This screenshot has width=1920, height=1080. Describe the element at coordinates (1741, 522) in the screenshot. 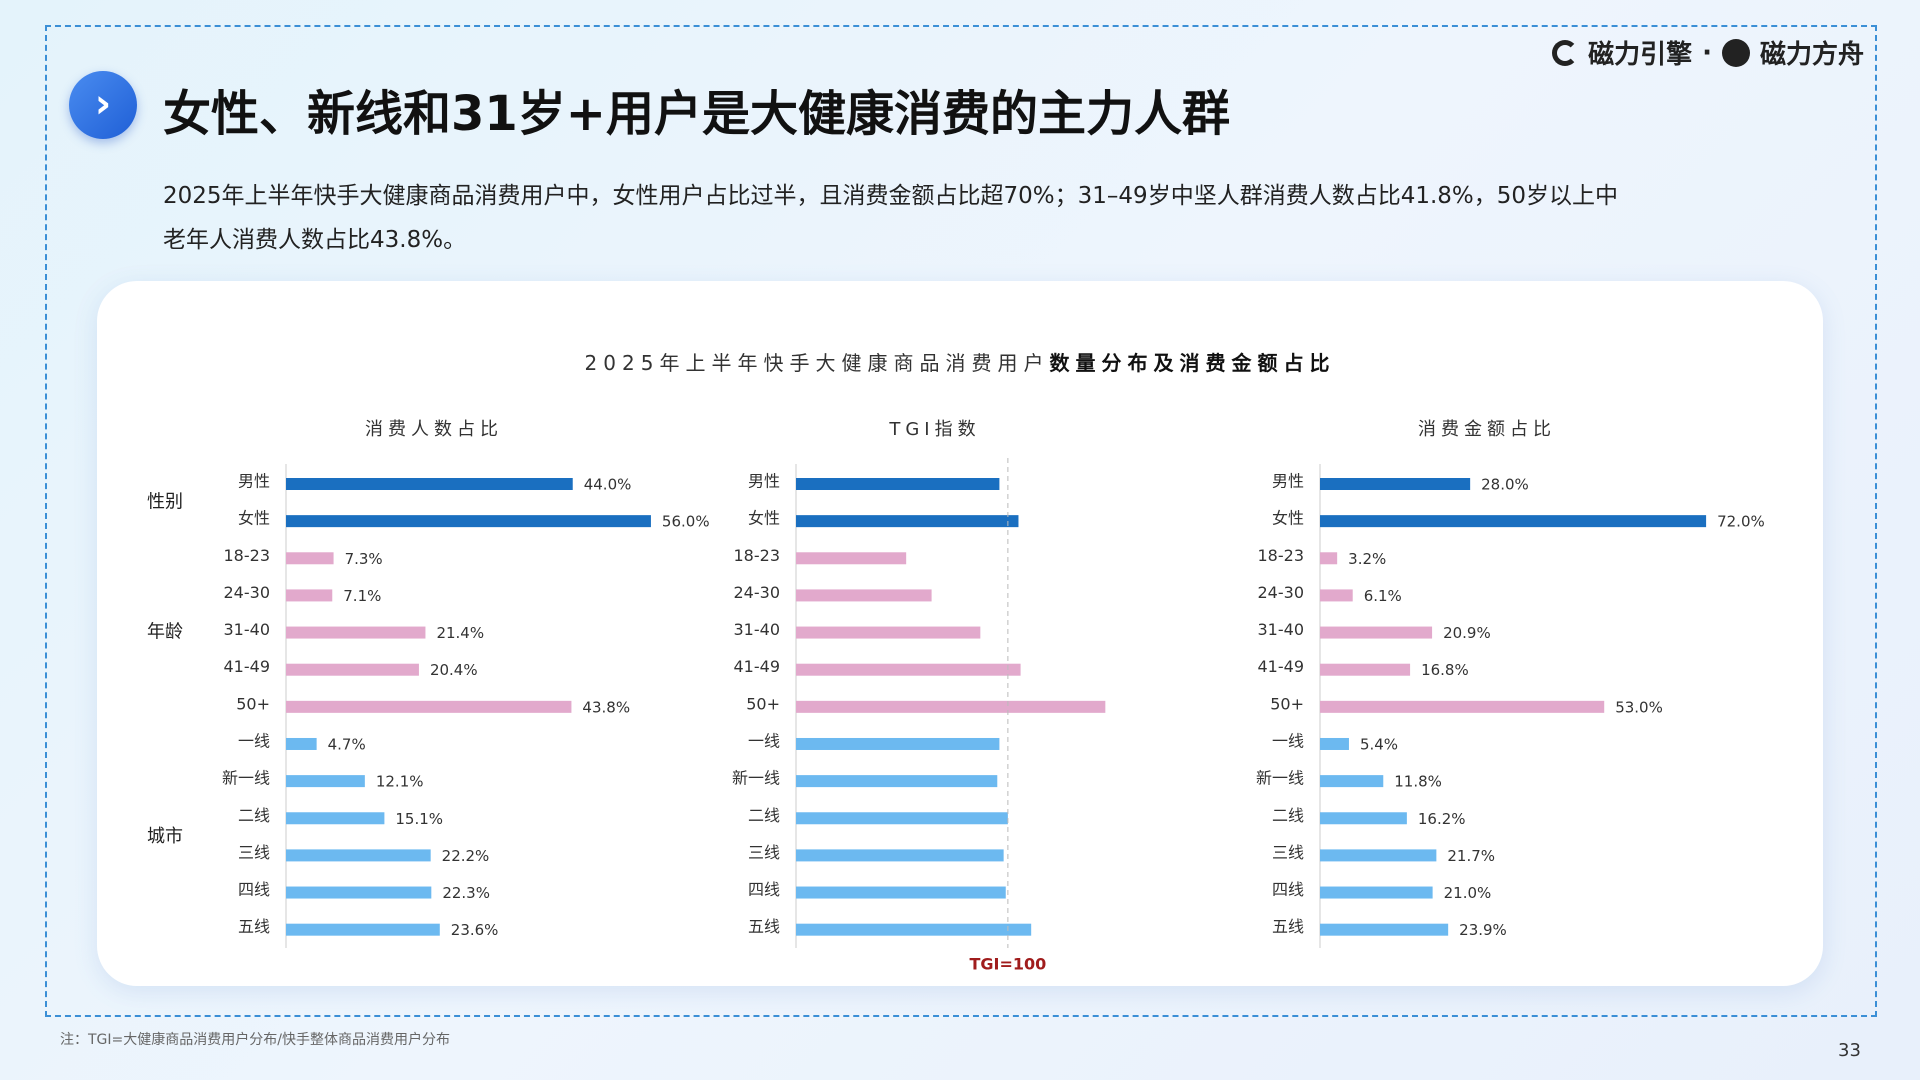

I see `value-label: 72.0%` at that location.